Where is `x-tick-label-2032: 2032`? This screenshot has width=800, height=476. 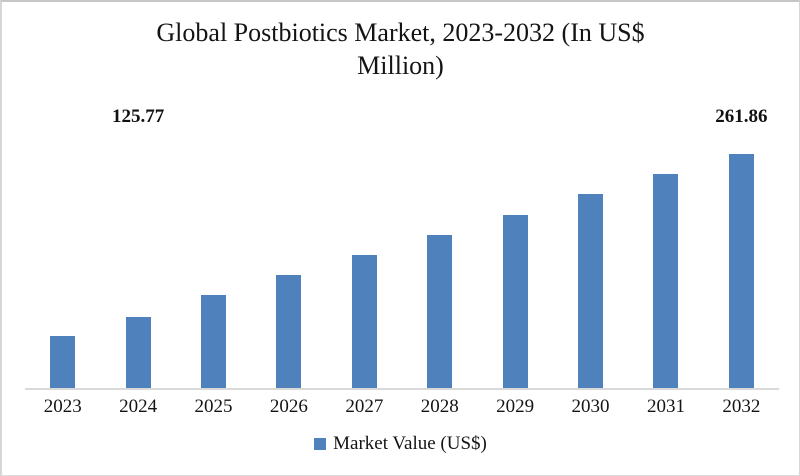
x-tick-label-2032: 2032 is located at coordinates (741, 406).